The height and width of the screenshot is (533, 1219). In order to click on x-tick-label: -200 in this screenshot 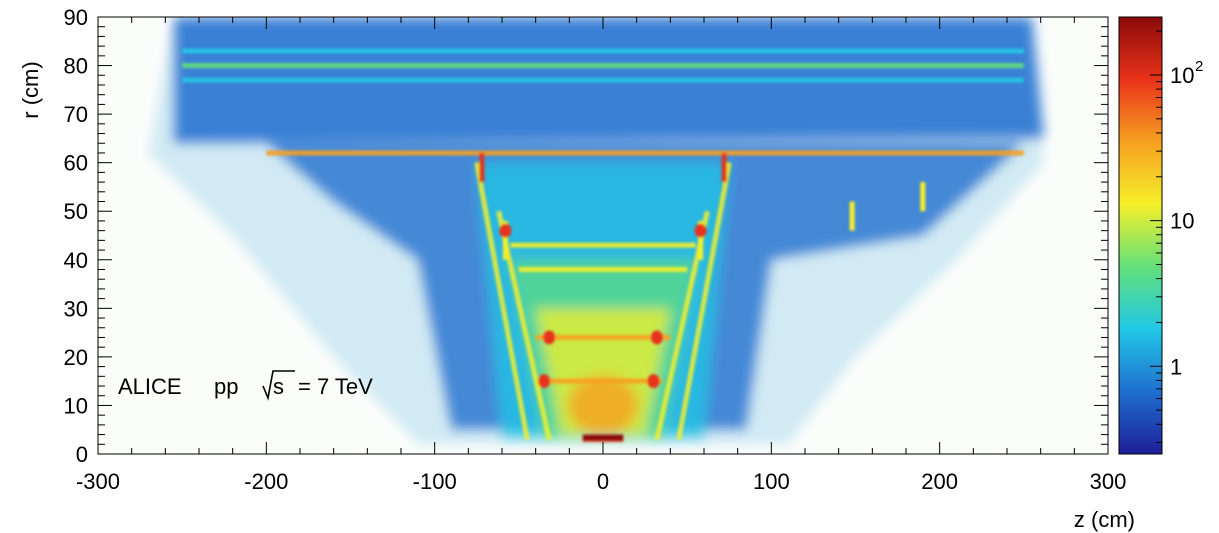, I will do `click(266, 481)`.